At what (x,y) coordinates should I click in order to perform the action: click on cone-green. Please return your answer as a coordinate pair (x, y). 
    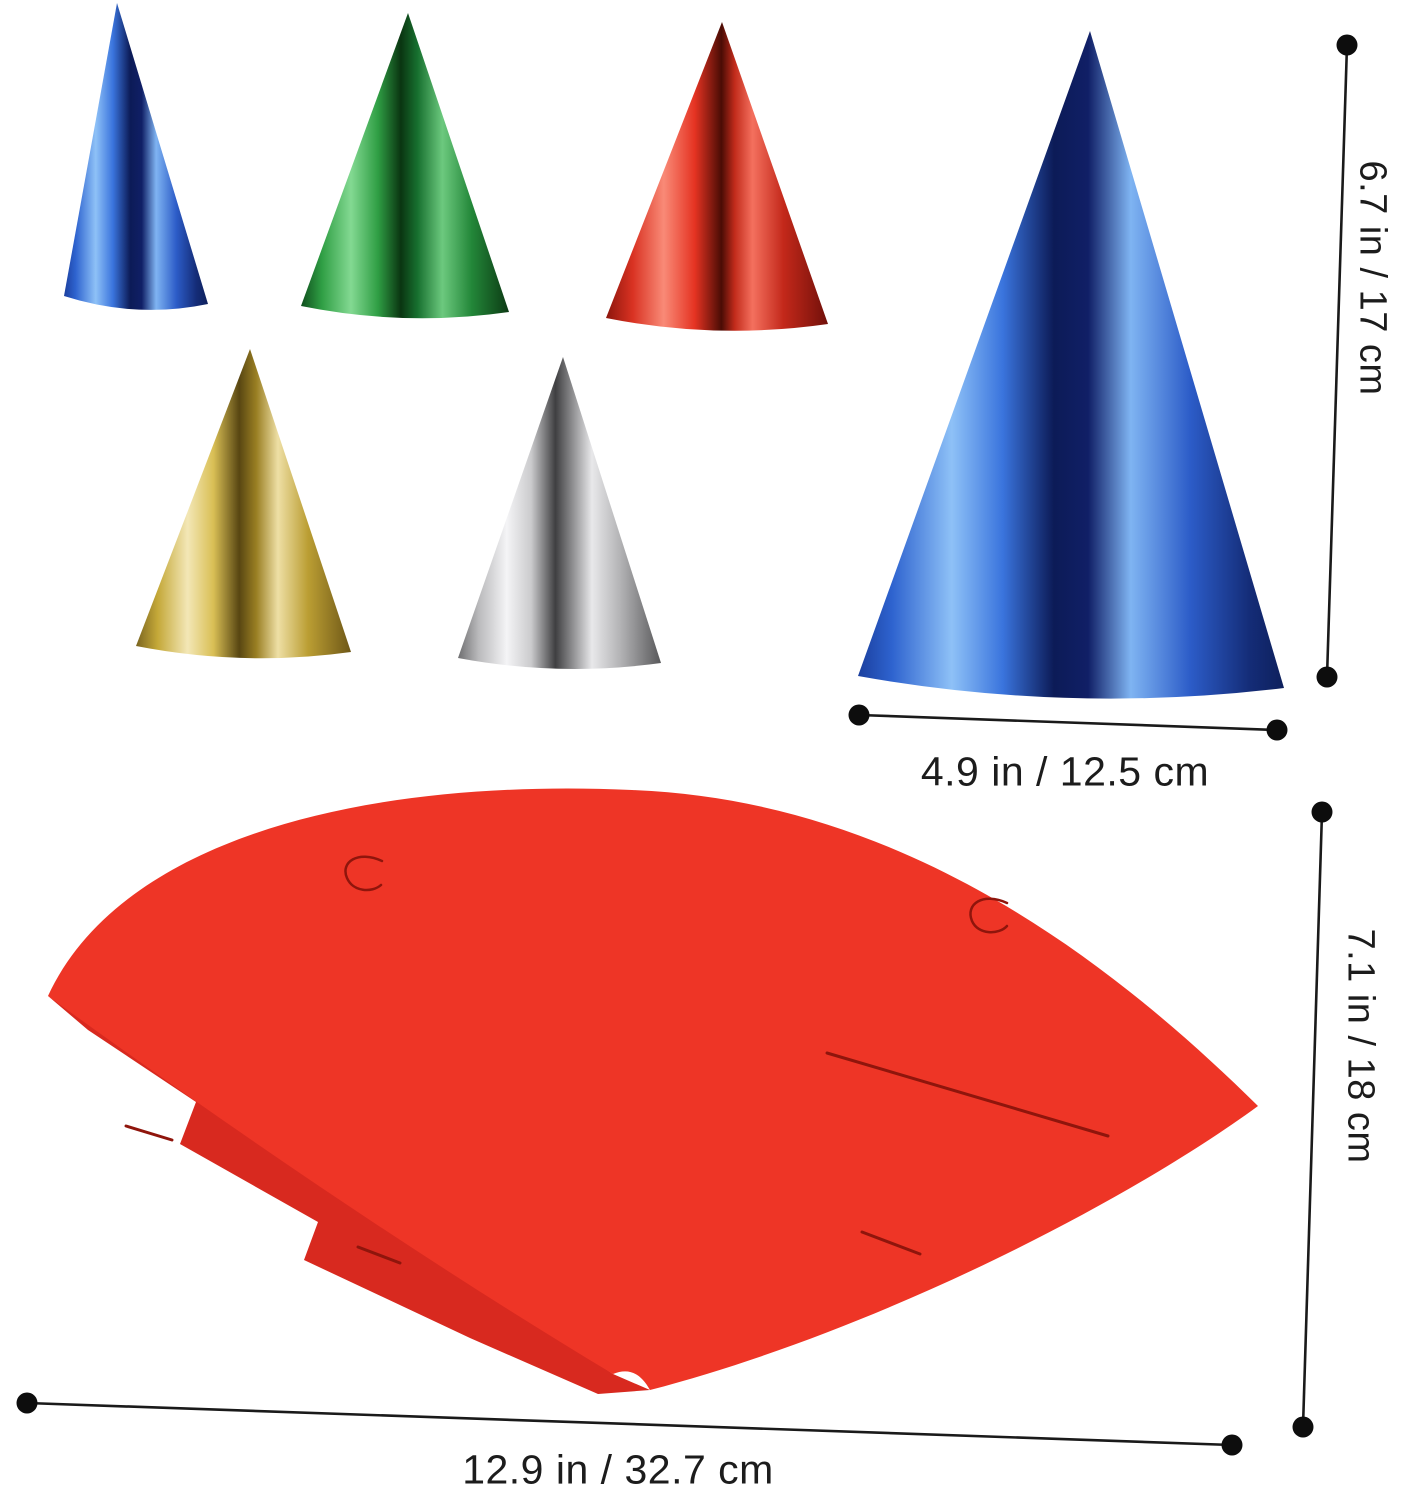
    Looking at the image, I should click on (405, 166).